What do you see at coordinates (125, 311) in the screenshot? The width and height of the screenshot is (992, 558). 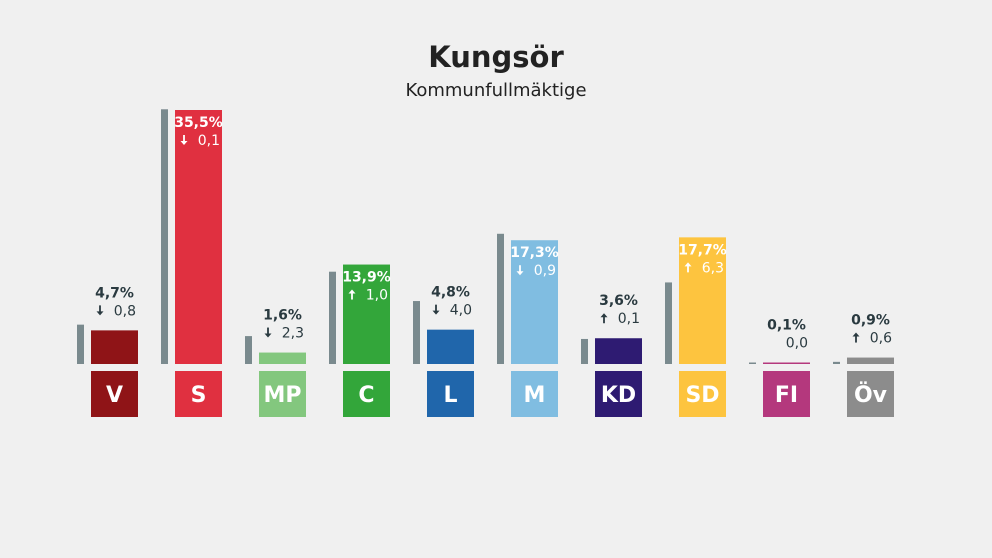 I see `change-label: 0,8` at bounding box center [125, 311].